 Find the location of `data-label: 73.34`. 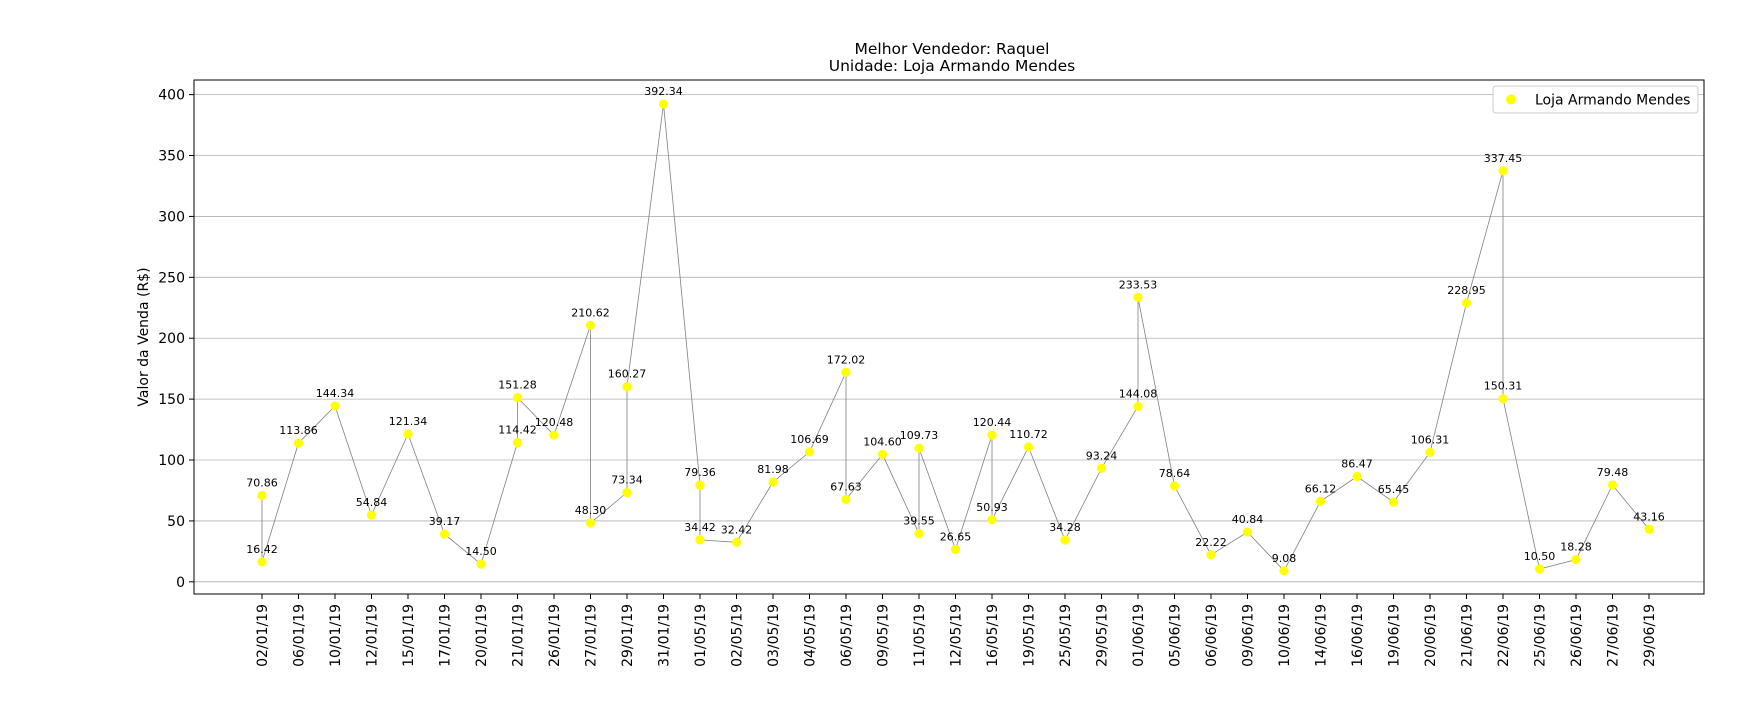

data-label: 73.34 is located at coordinates (627, 479).